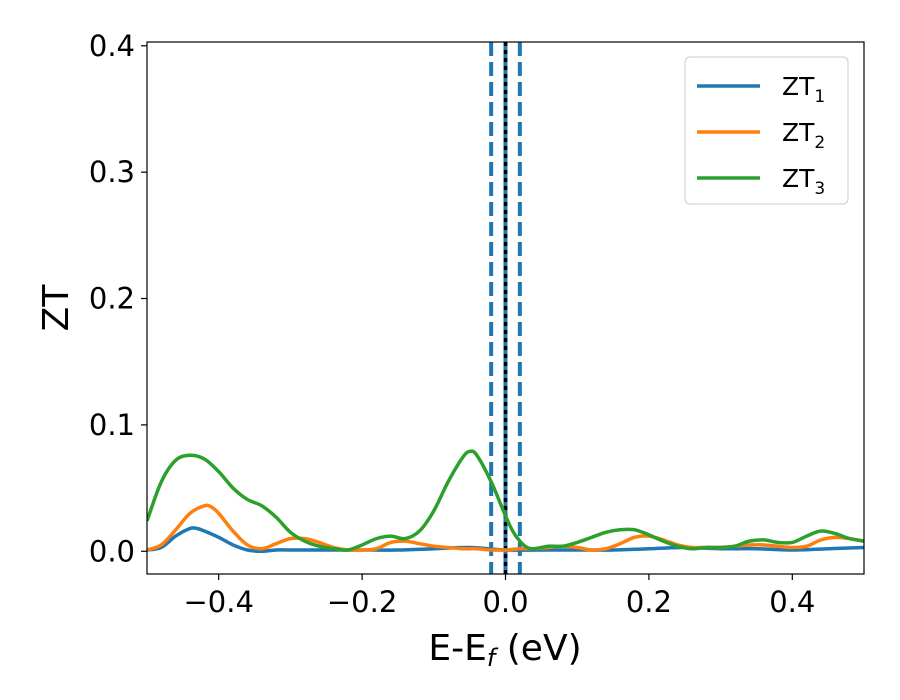 The width and height of the screenshot is (900, 700). Describe the element at coordinates (112, 46) in the screenshot. I see `y-tick-label: 0.4` at that location.